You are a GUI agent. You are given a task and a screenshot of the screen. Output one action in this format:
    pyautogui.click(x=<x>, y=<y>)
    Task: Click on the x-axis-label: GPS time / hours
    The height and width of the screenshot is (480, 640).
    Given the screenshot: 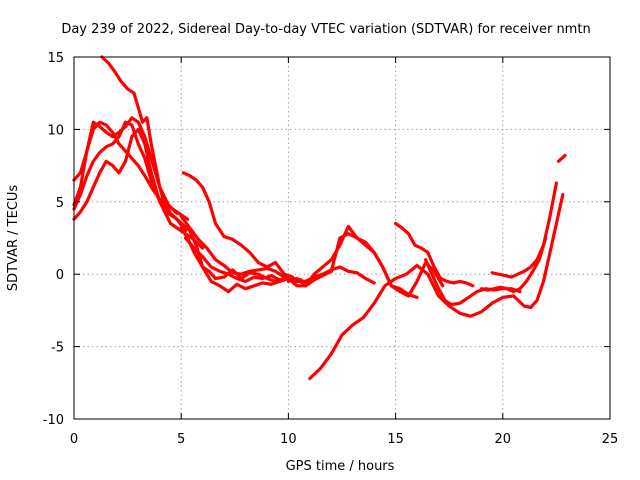 What is the action you would take?
    pyautogui.click(x=340, y=466)
    